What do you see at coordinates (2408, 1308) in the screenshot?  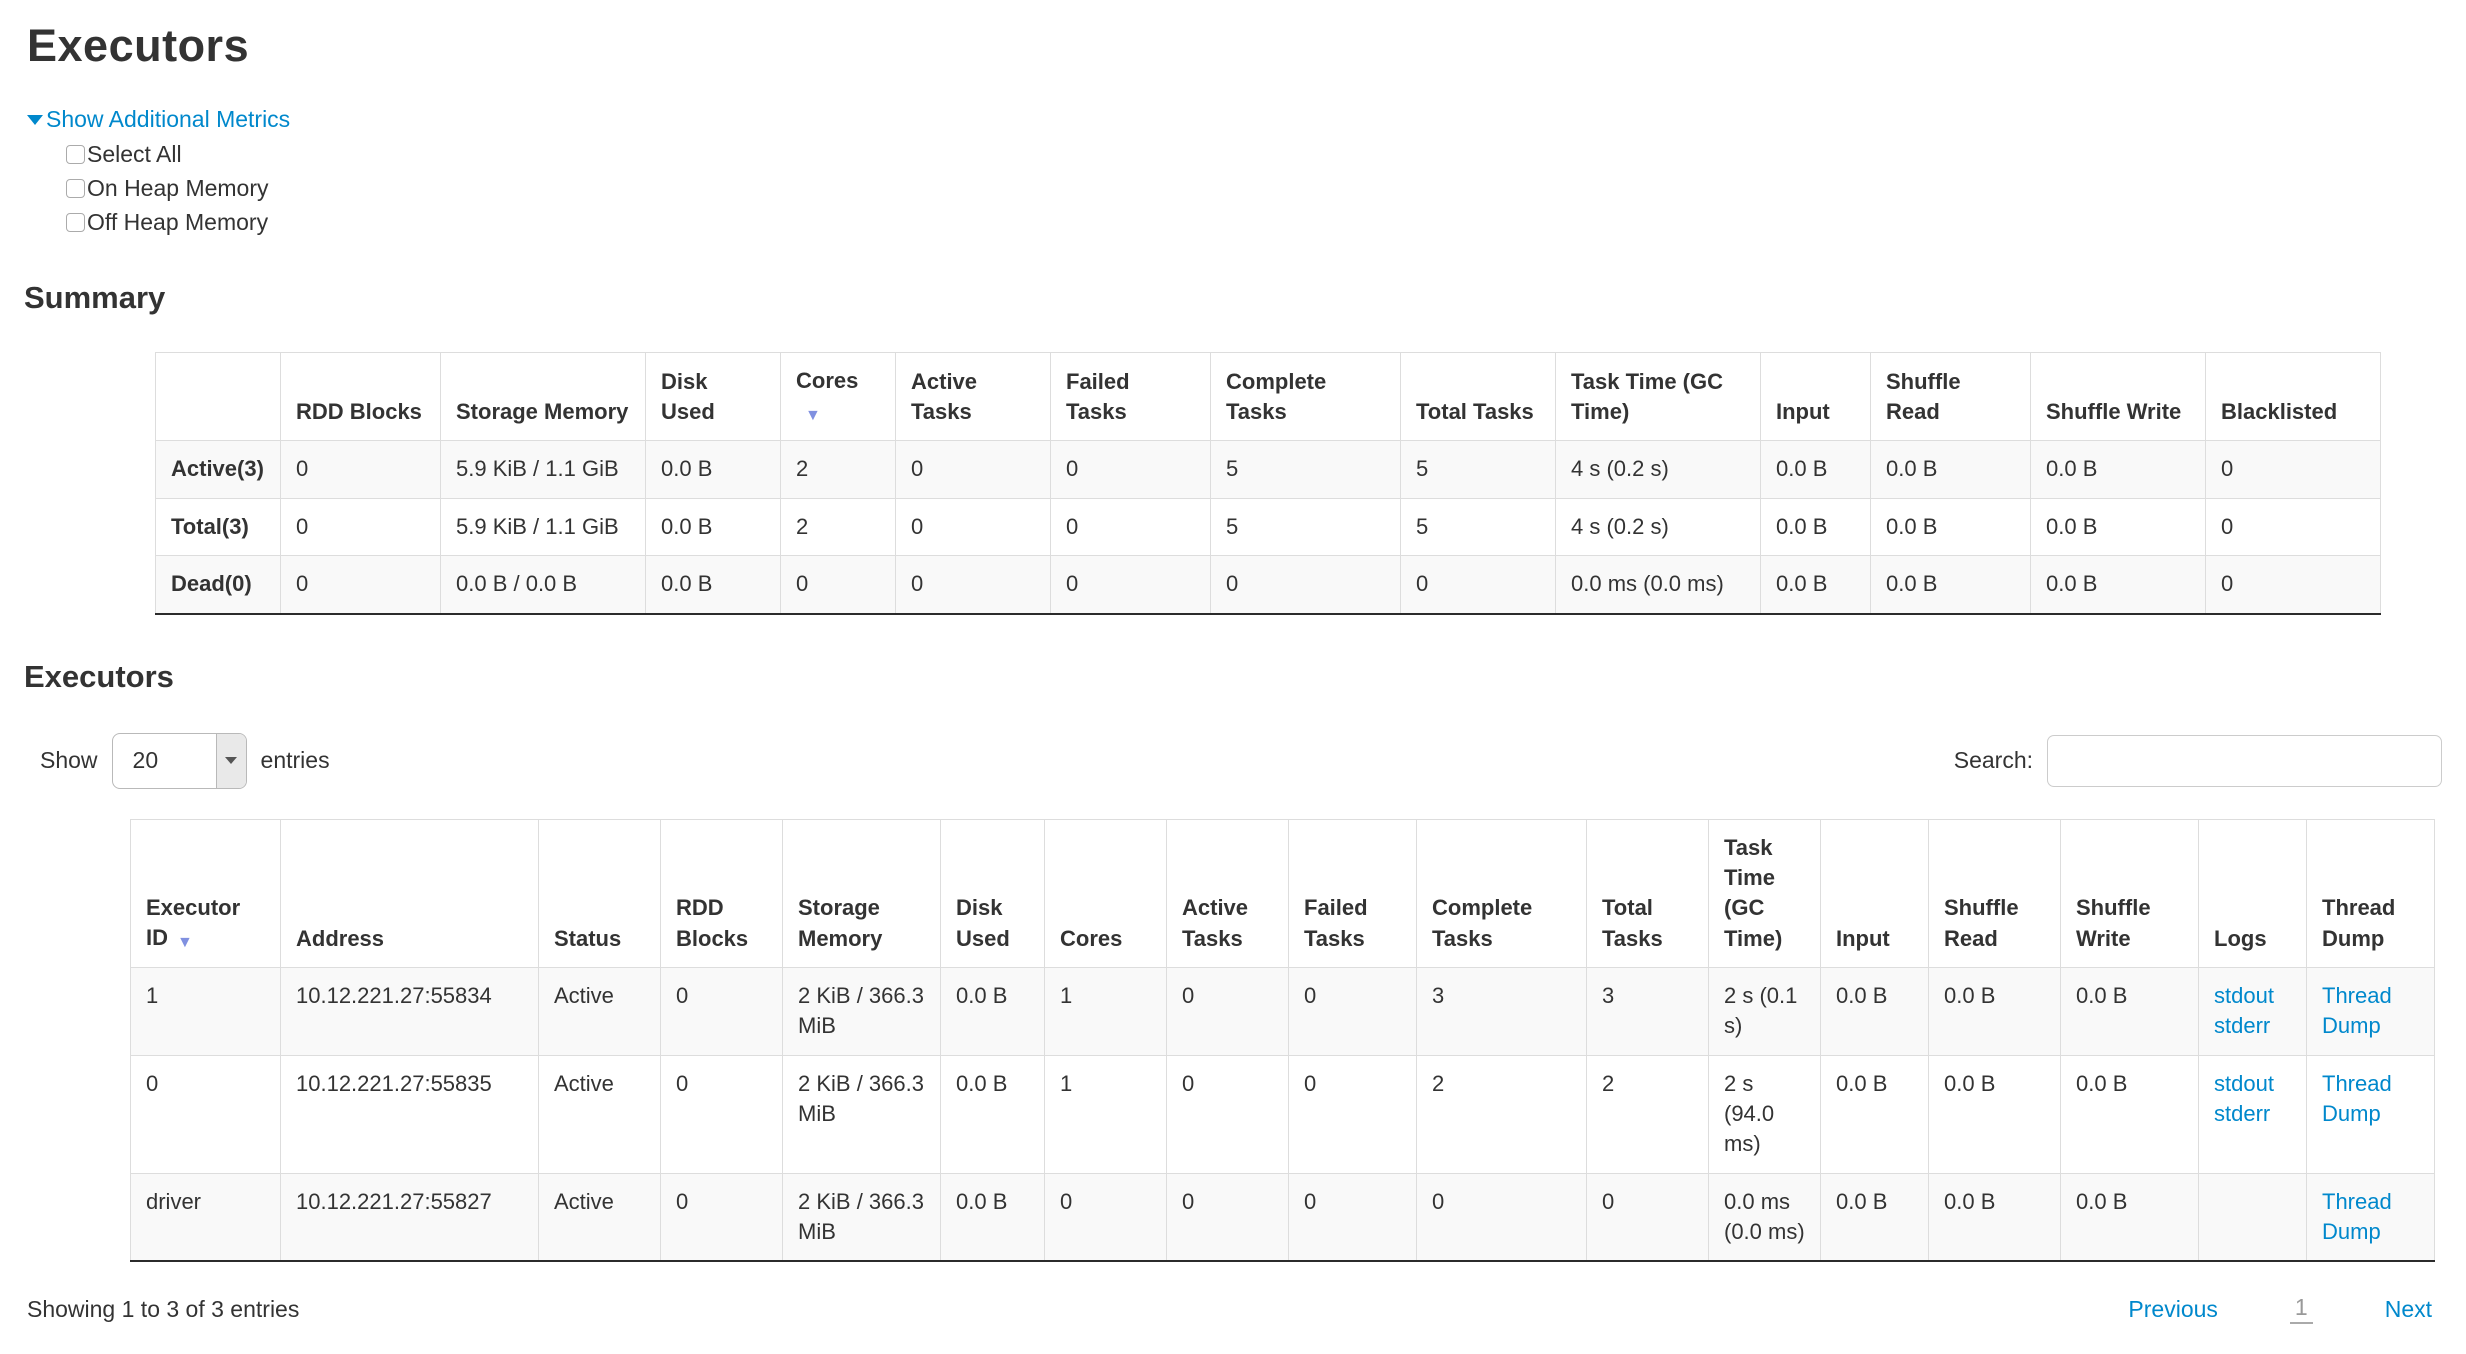 I see `next-button: Next` at bounding box center [2408, 1308].